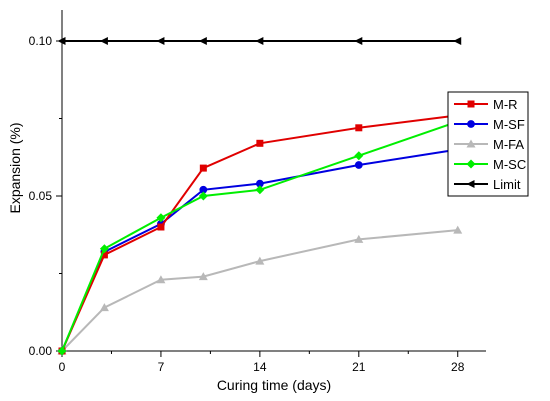 The width and height of the screenshot is (550, 401). What do you see at coordinates (161, 367) in the screenshot?
I see `x-tick-label: 7` at bounding box center [161, 367].